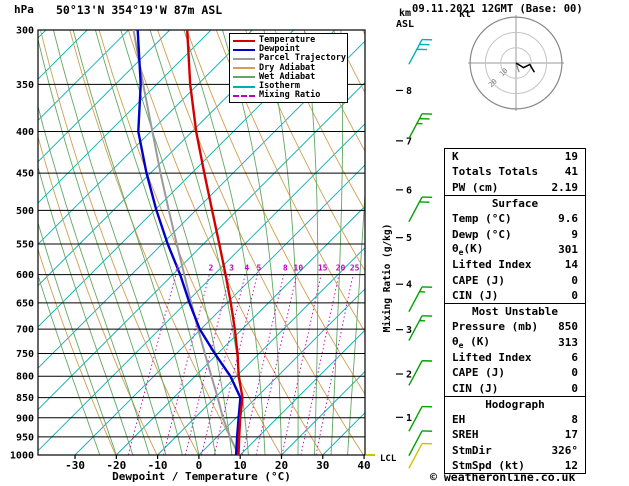 The width and height of the screenshot is (629, 486). What do you see at coordinates (267, 268) in the screenshot?
I see `mixing-ratio-labels: 1 2 3 4 5 8 10 15 20 25` at bounding box center [267, 268].